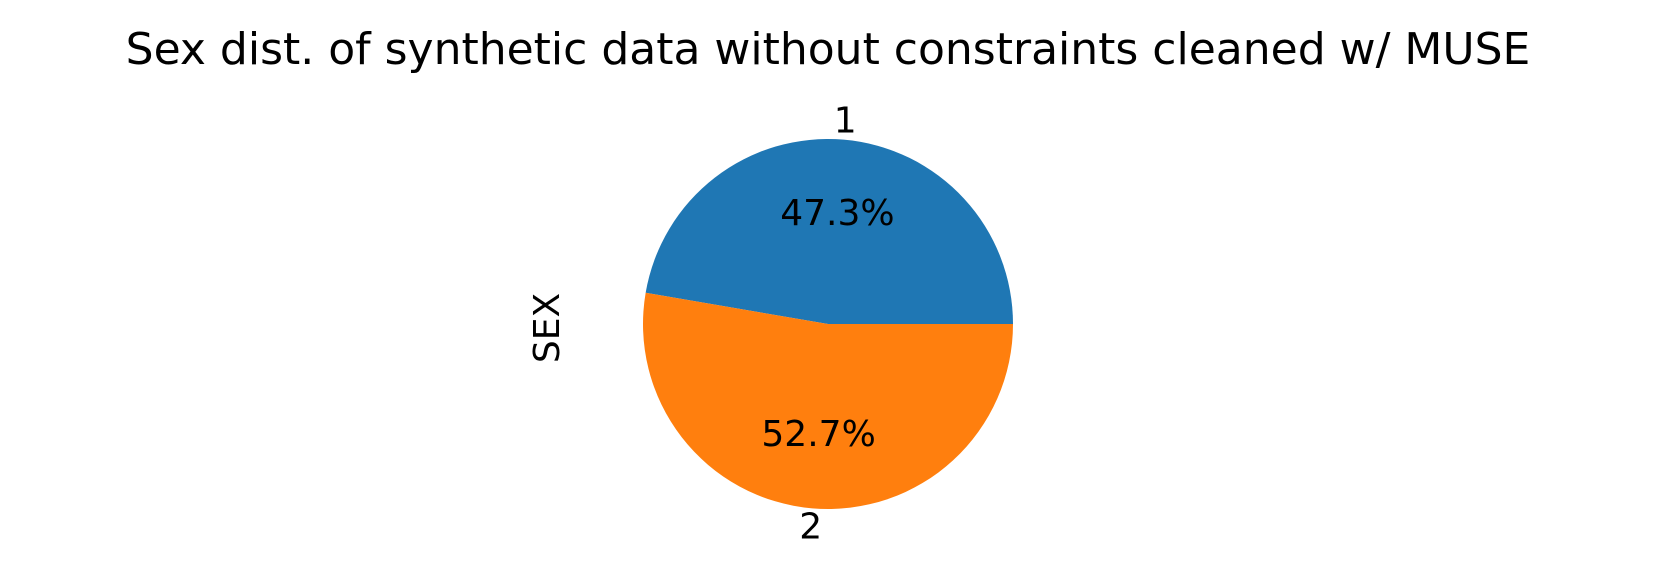 The image size is (1657, 585). What do you see at coordinates (818, 434) in the screenshot?
I see `pie-pct-label-2: 52.7%` at bounding box center [818, 434].